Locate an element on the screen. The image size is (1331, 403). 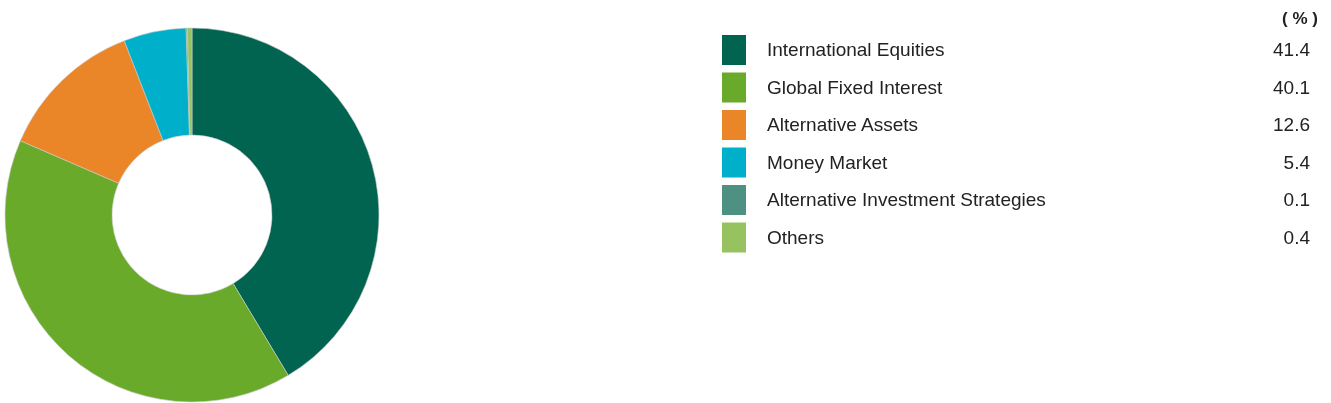
legend-label: Alternative Investment Strategies is located at coordinates (906, 199).